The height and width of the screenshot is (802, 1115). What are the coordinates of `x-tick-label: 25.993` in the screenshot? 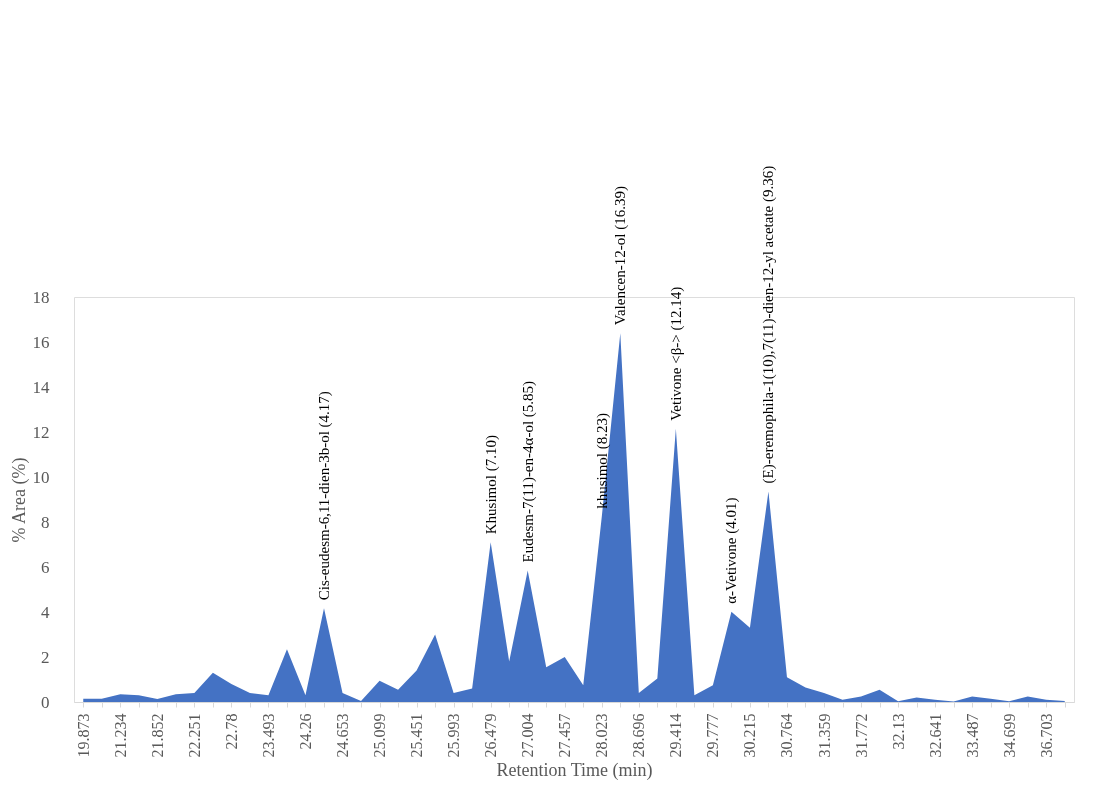 It's located at (454, 735).